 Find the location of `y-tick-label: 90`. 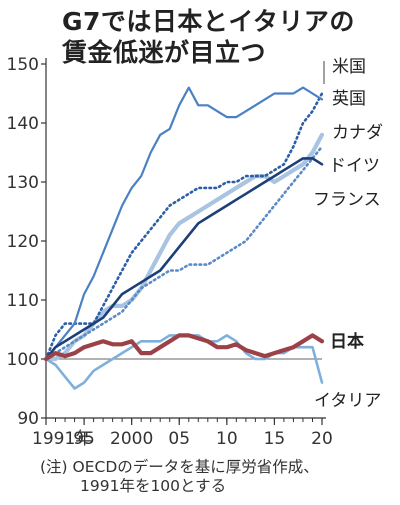

y-tick-label: 90 is located at coordinates (28, 419).